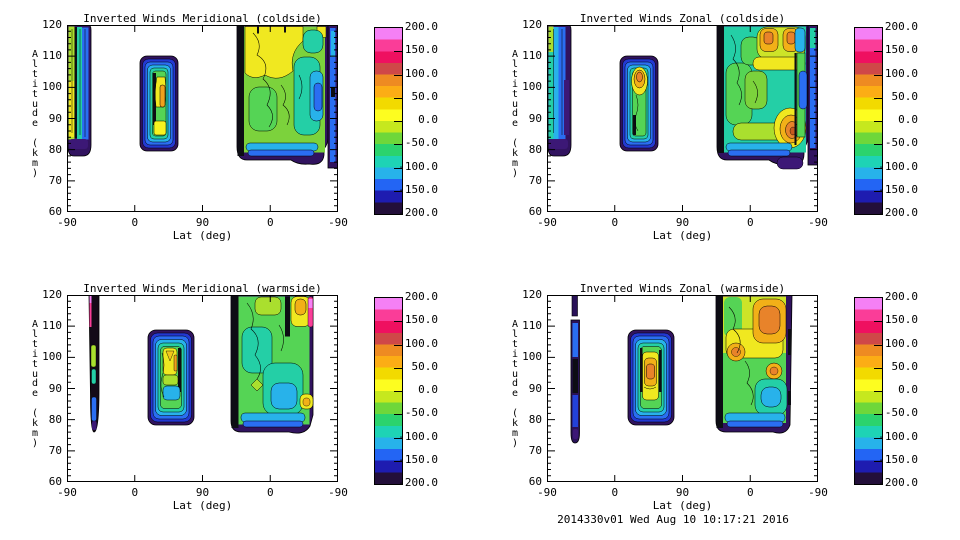  I want to click on chart-title: Inverted Winds Meridional (coldside), so click(202, 18).